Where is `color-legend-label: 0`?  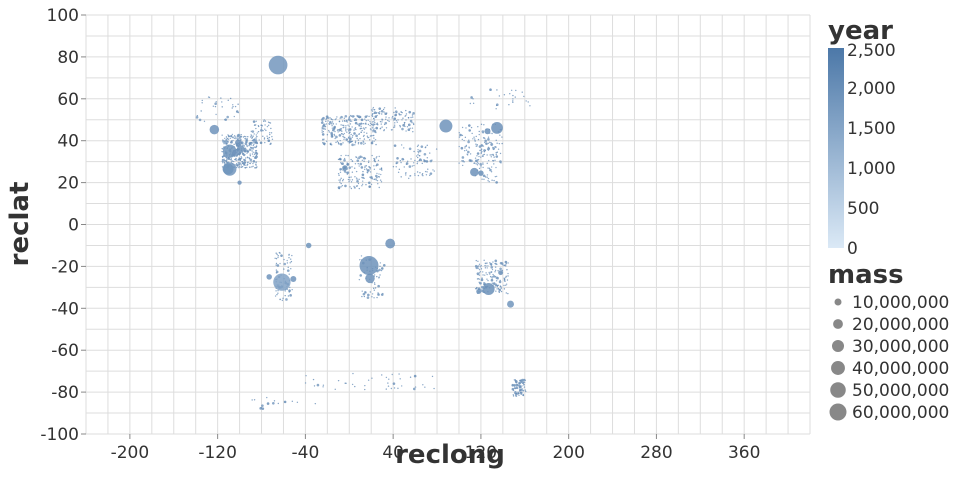
color-legend-label: 0 is located at coordinates (852, 249).